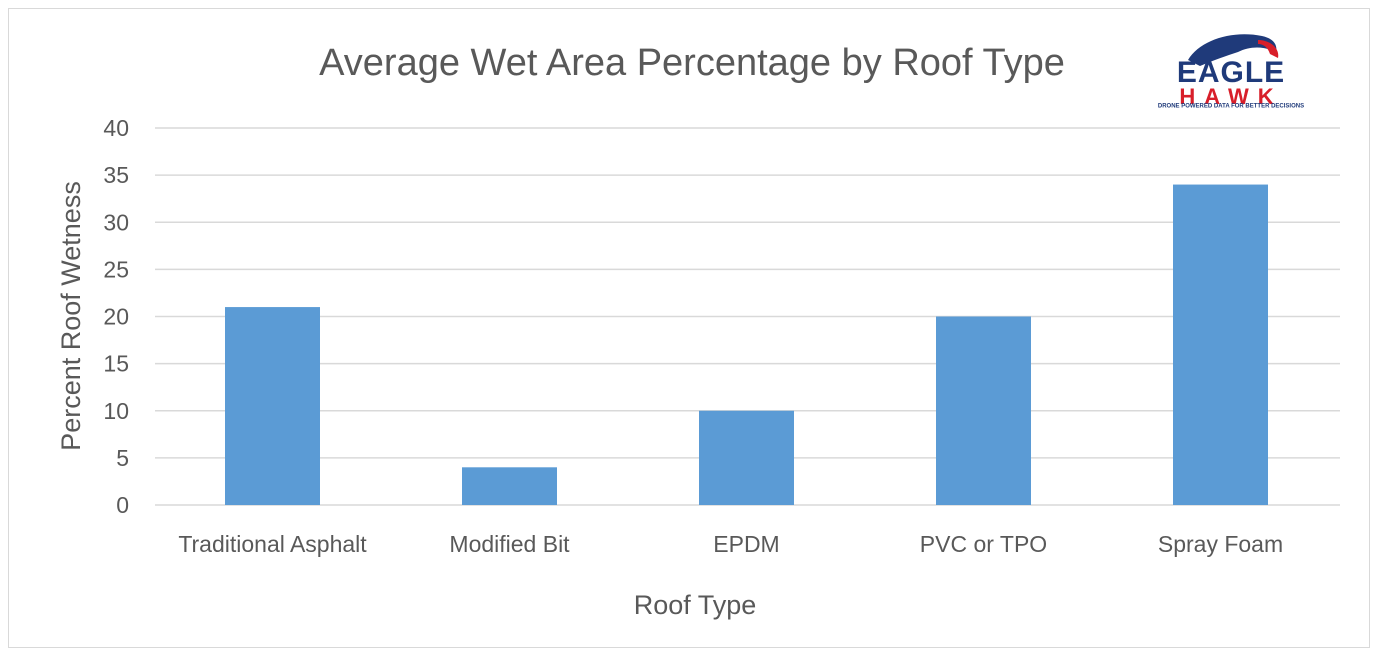  What do you see at coordinates (983, 544) in the screenshot?
I see `x-tick-label: PVC or TPO` at bounding box center [983, 544].